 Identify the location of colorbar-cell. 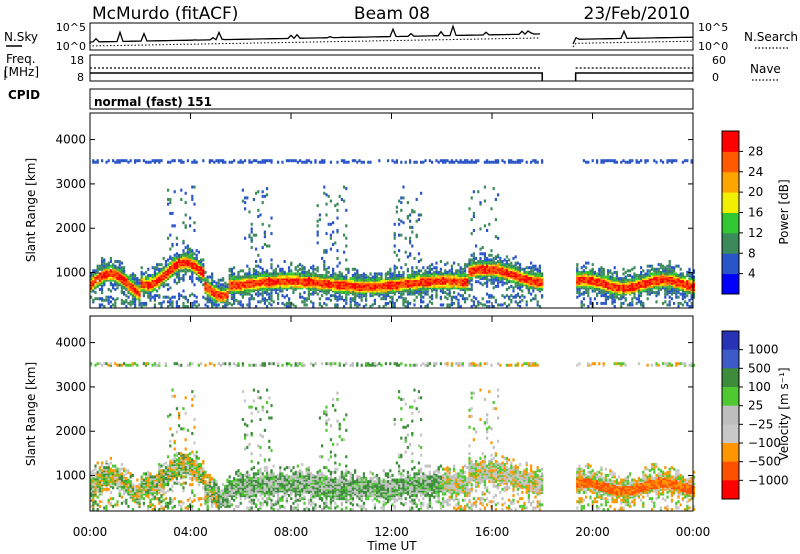
(730, 223).